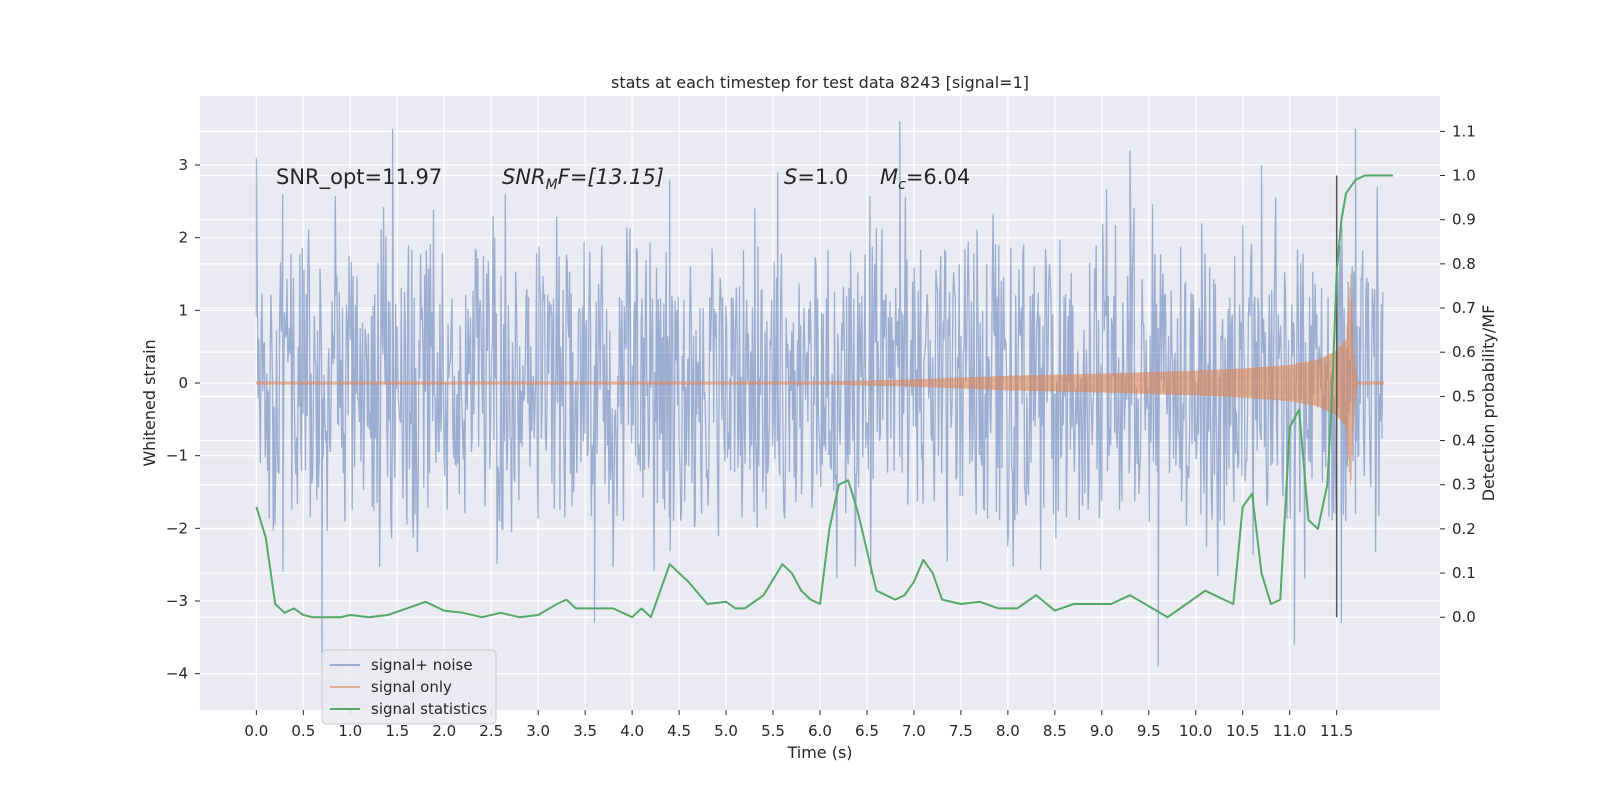 Image resolution: width=1600 pixels, height=800 pixels. What do you see at coordinates (1464, 220) in the screenshot?
I see `y-right-tick-label: 0.9` at bounding box center [1464, 220].